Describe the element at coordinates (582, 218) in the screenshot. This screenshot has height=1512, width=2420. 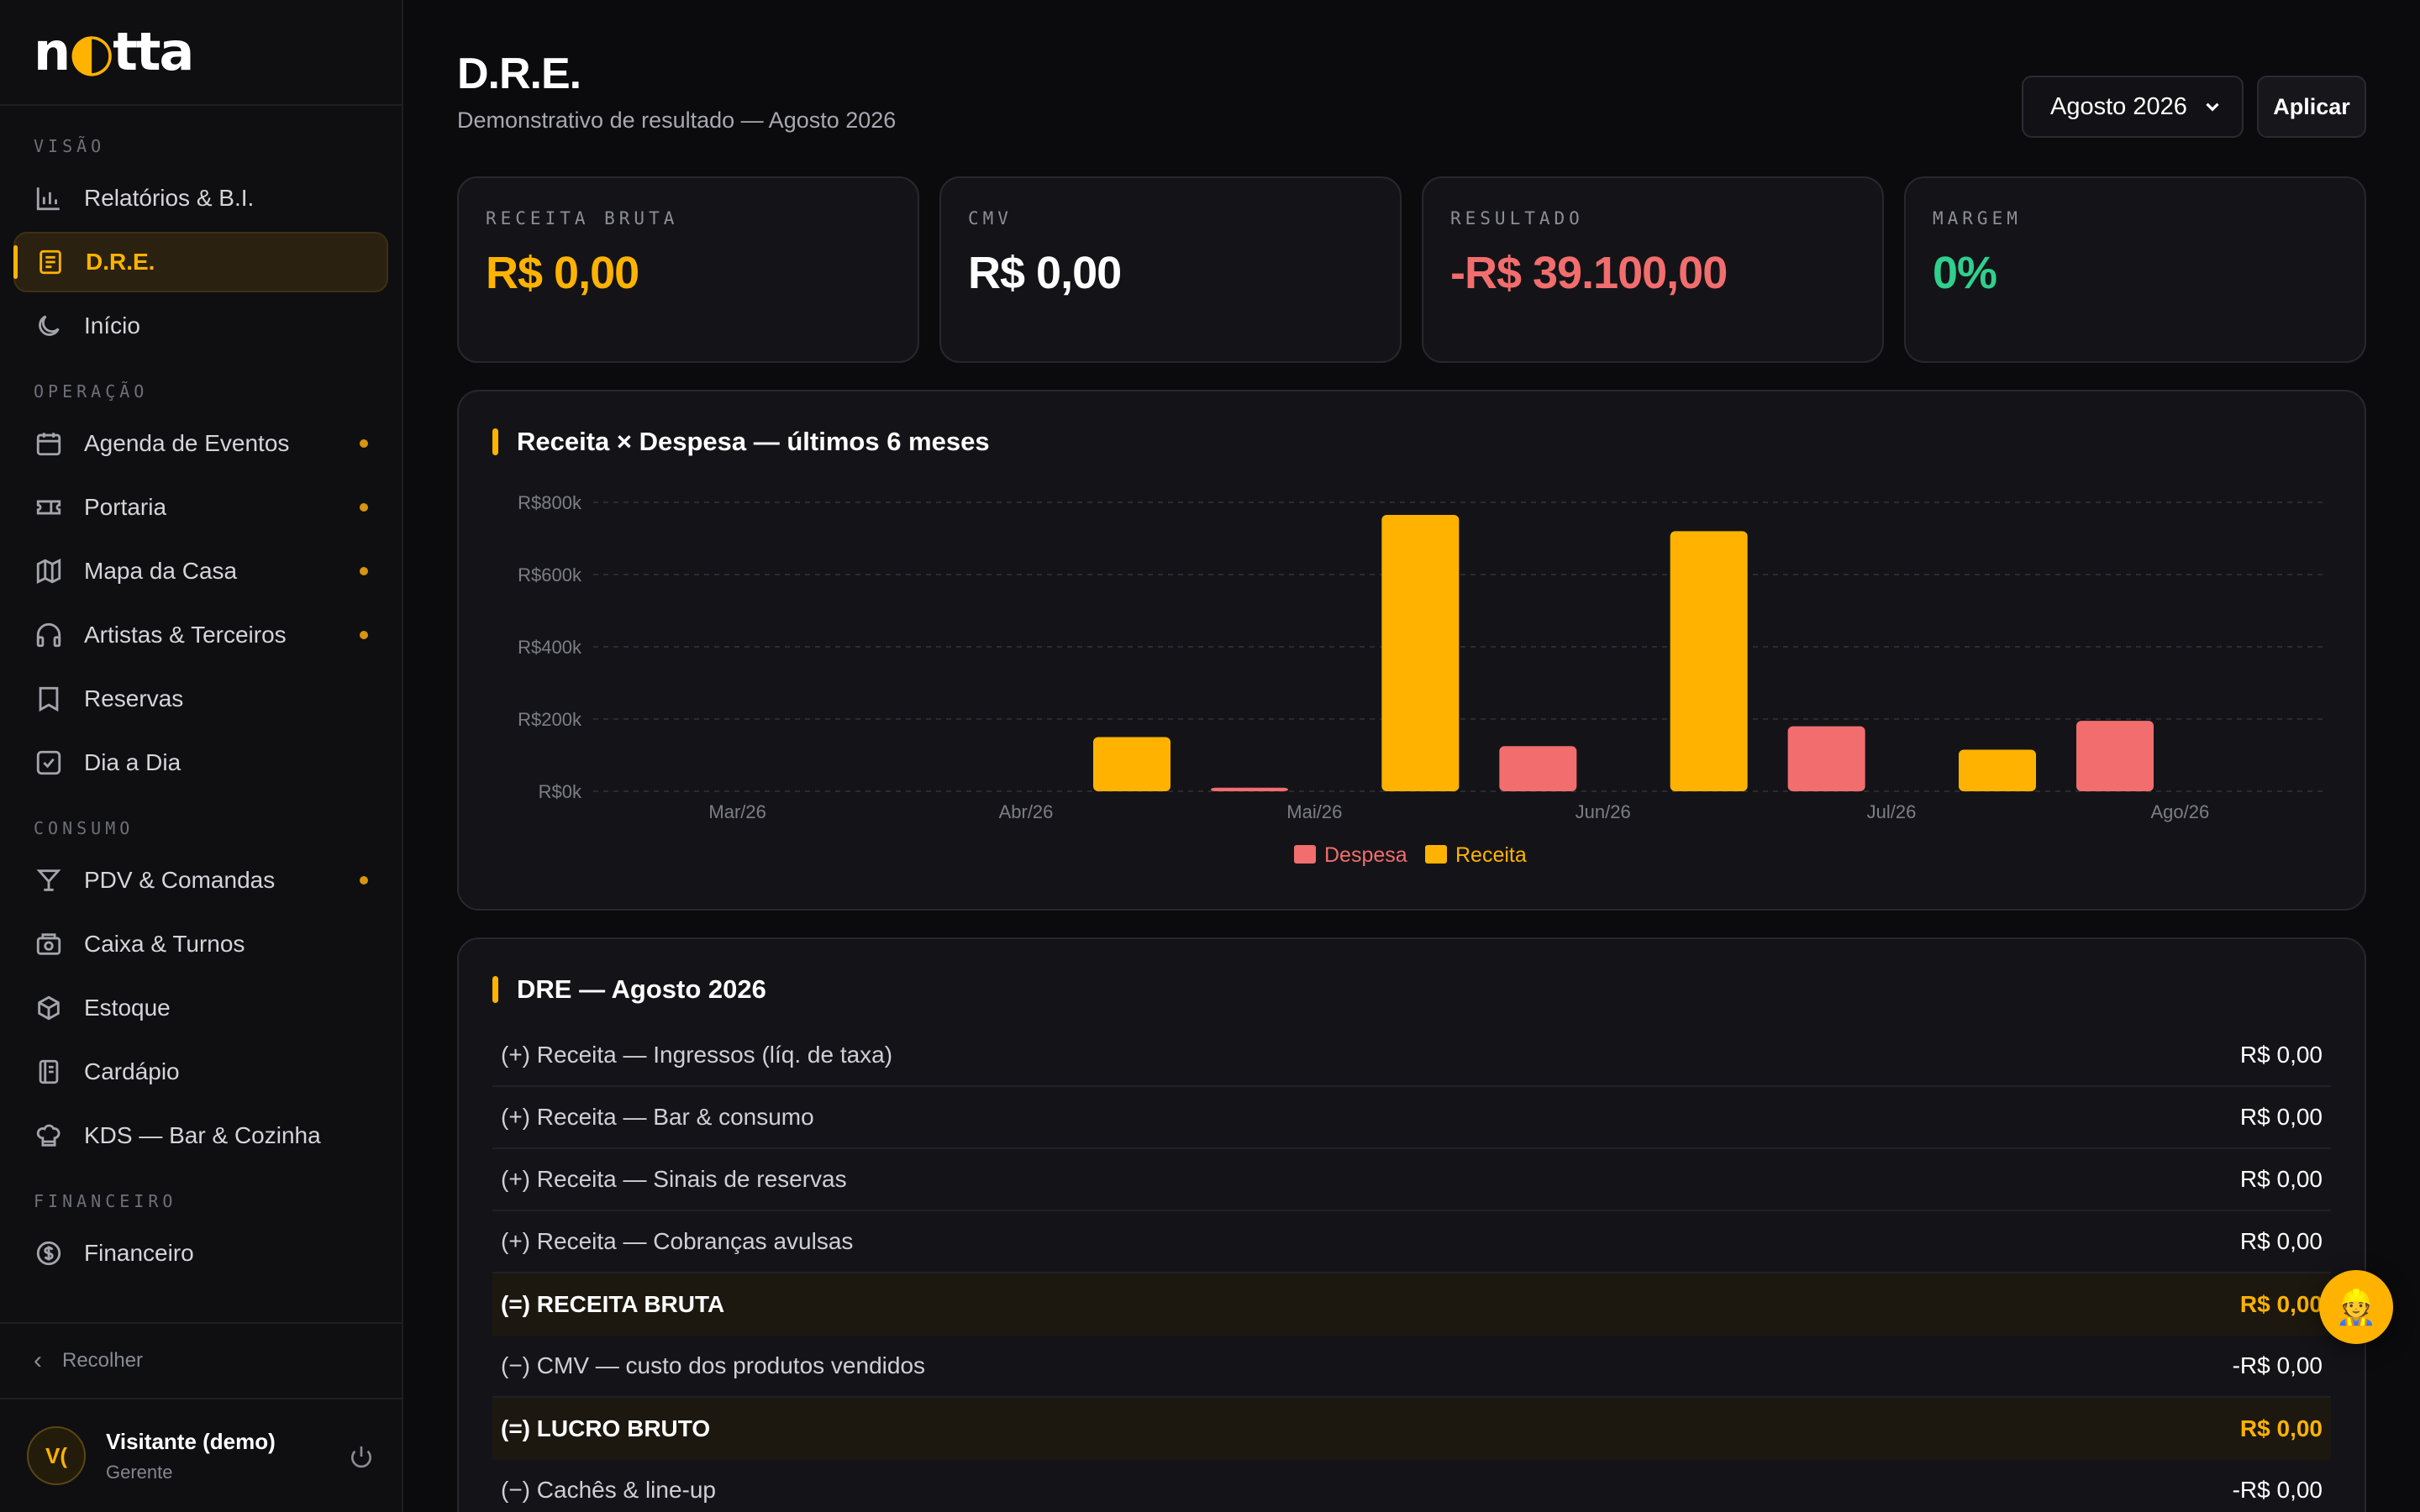
I see `kpi-label: RECEITA BRUTA` at that location.